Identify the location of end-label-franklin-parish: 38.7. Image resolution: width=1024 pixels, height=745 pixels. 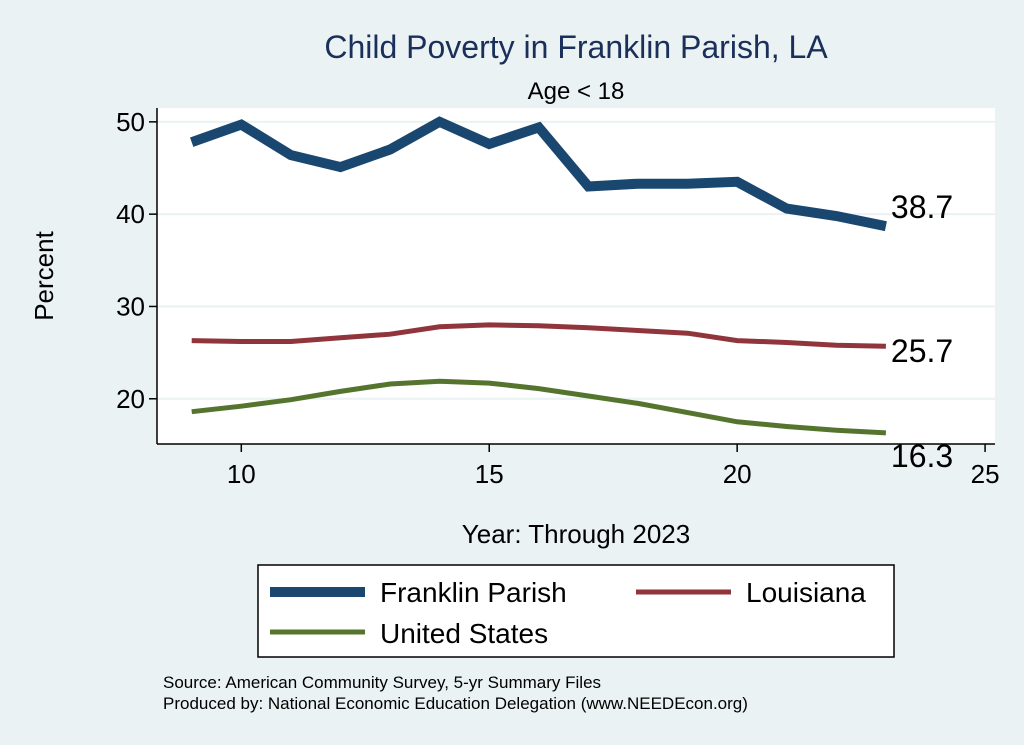
(922, 207).